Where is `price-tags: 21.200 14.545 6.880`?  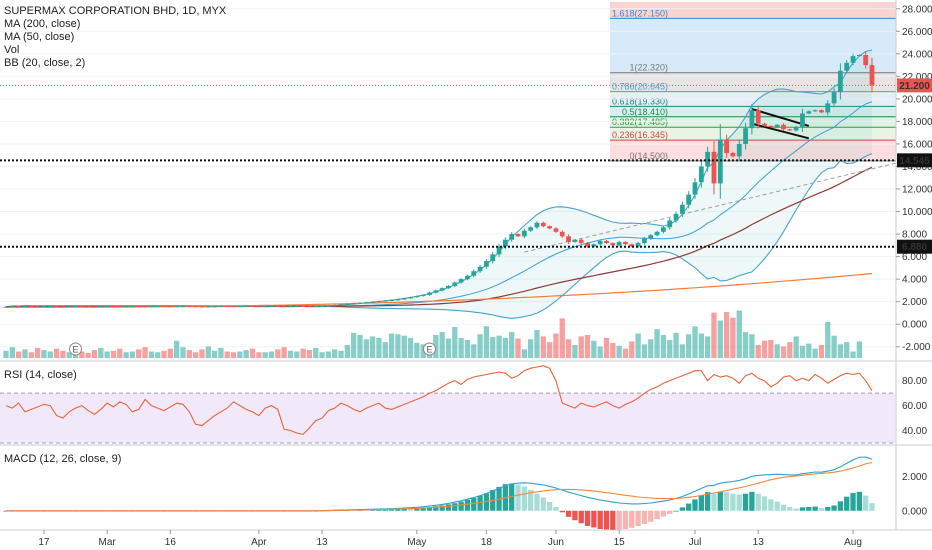
price-tags: 21.200 14.545 6.880 is located at coordinates (914, 166).